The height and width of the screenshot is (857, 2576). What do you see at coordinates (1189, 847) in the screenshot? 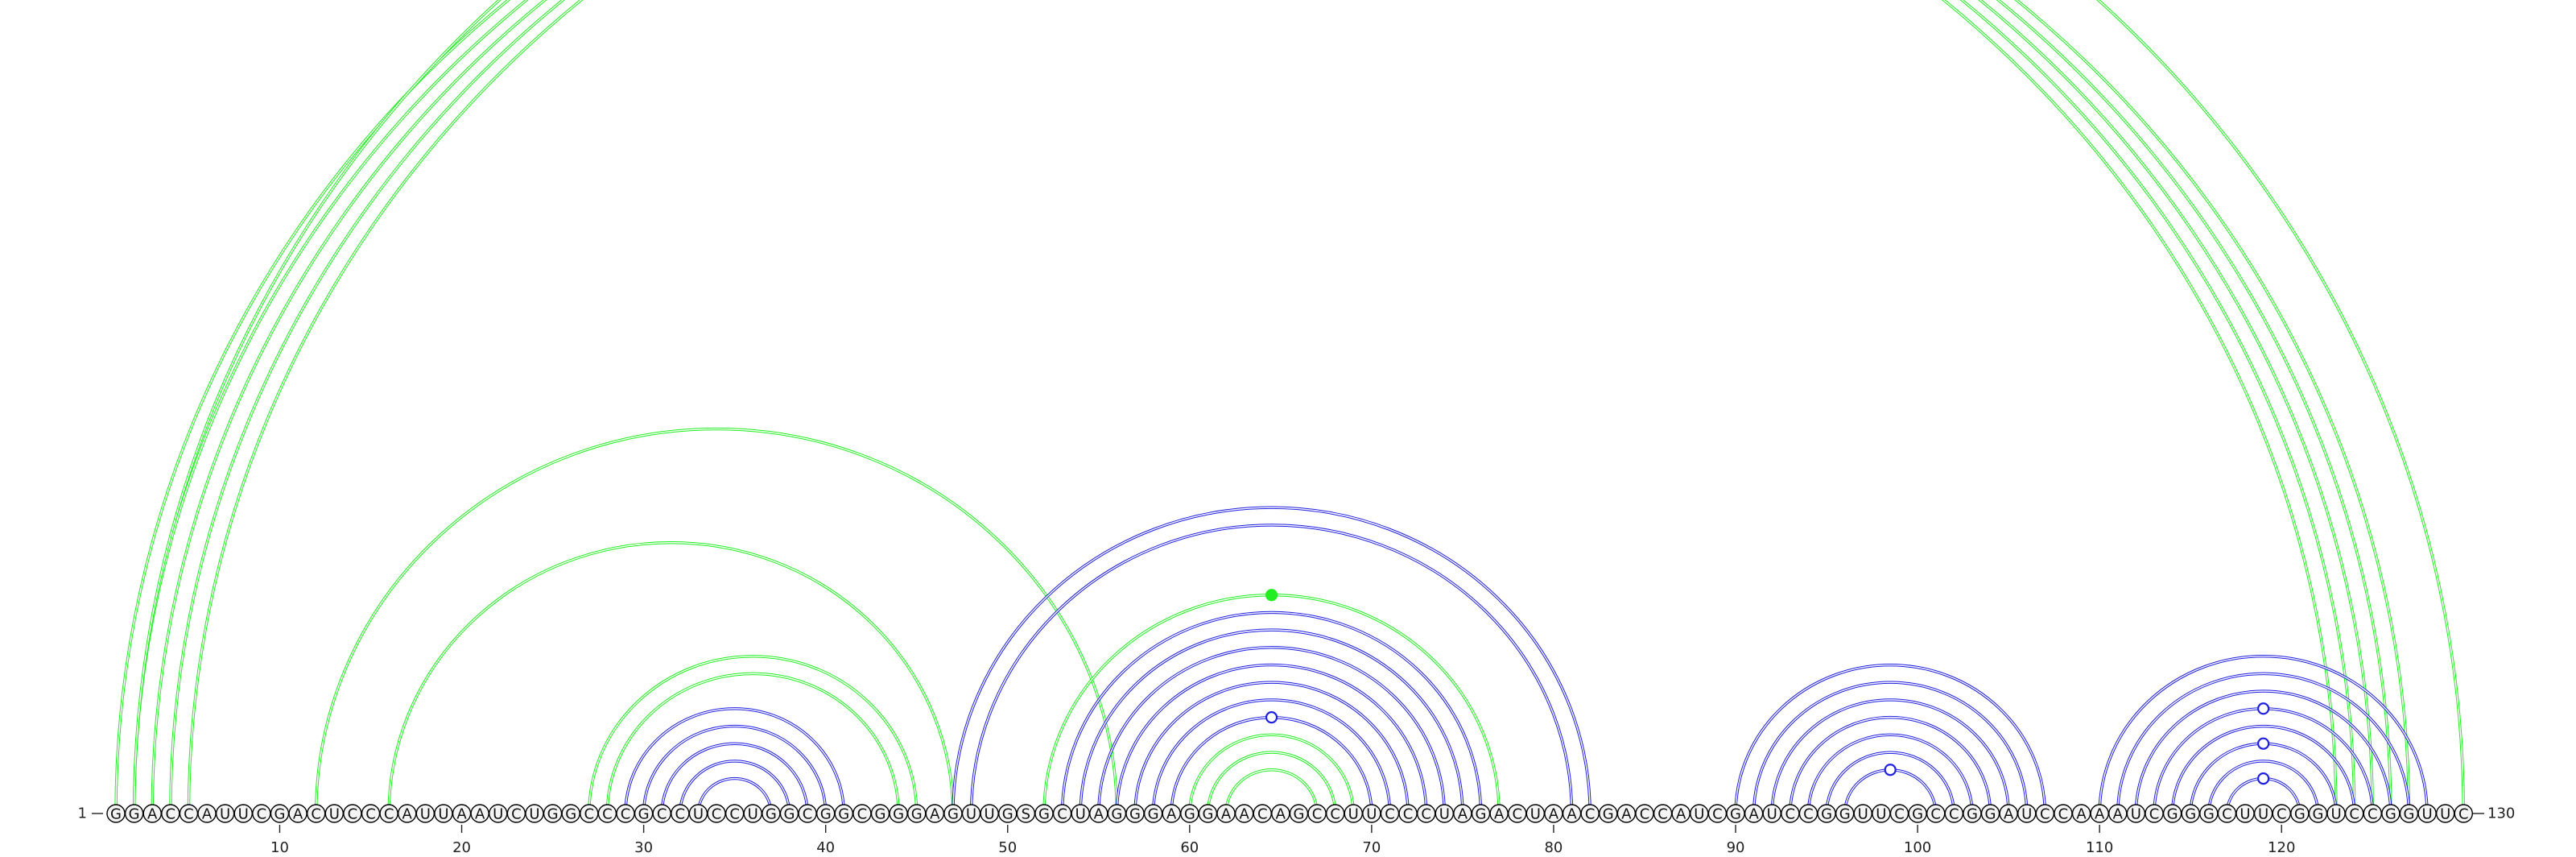
I see `tick-label: 60` at bounding box center [1189, 847].